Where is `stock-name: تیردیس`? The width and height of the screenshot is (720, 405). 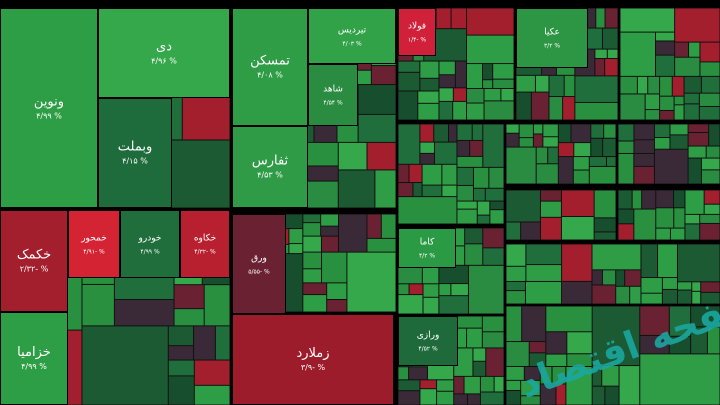 stock-name: تیردیس is located at coordinates (352, 31).